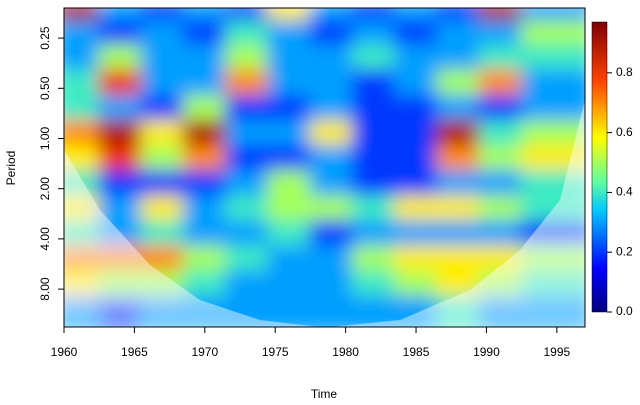 The width and height of the screenshot is (640, 405). I want to click on x-tick-label: 1985, so click(416, 352).